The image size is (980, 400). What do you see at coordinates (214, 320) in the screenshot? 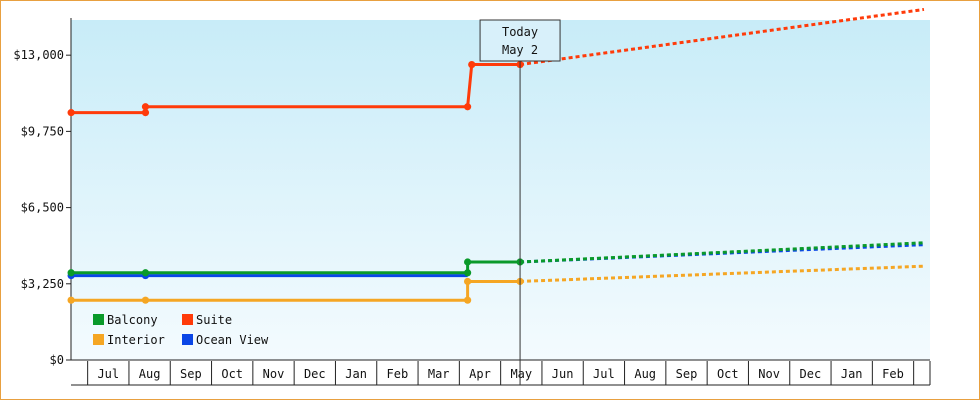
I see `legend-label: Suite` at bounding box center [214, 320].